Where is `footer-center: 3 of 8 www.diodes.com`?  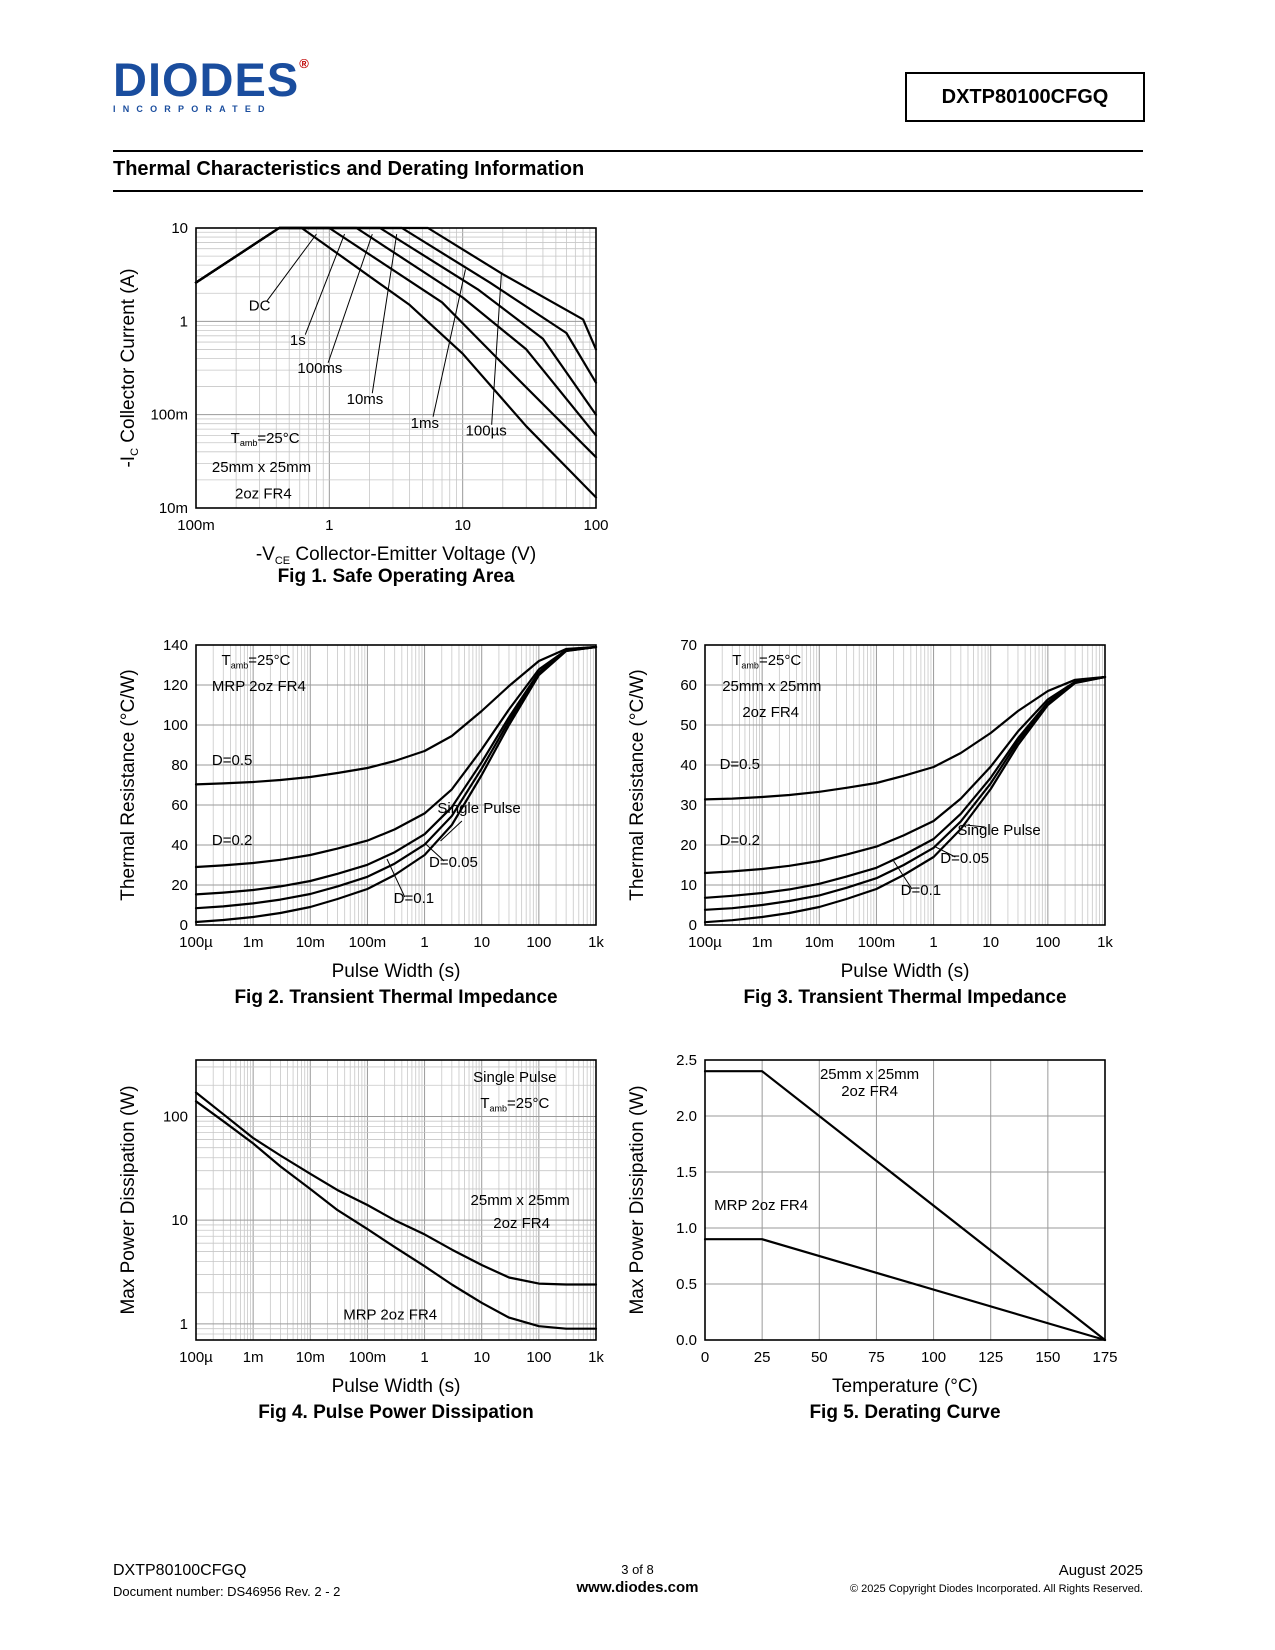 footer-center: 3 of 8 www.diodes.com is located at coordinates (637, 1579).